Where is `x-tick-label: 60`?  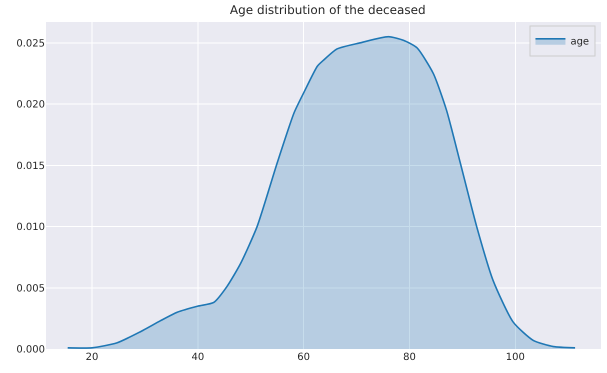
x-tick-label: 60 is located at coordinates (303, 357).